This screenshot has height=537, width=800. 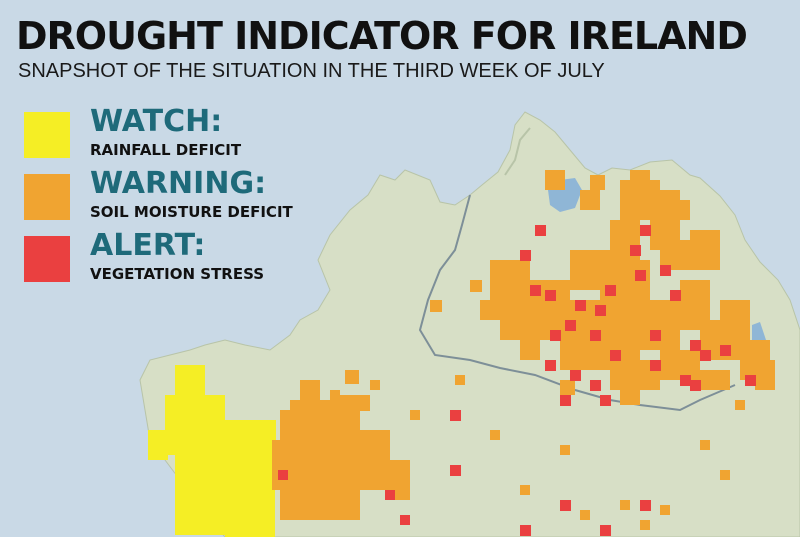 I want to click on legend-title-alert: ALERT:, so click(x=148, y=245).